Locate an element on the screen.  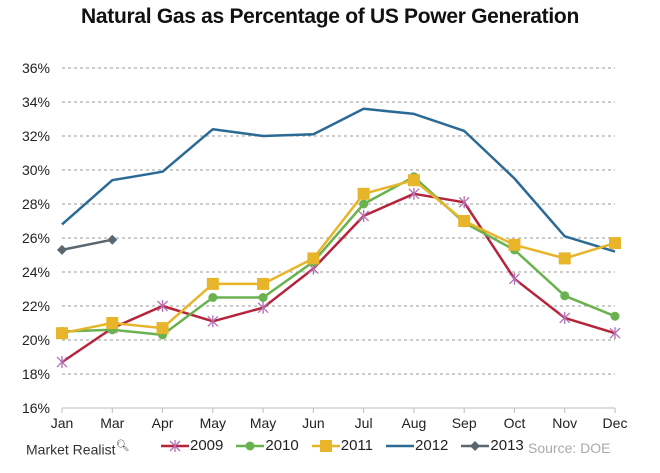
x-tick-label: Jan is located at coordinates (62, 423).